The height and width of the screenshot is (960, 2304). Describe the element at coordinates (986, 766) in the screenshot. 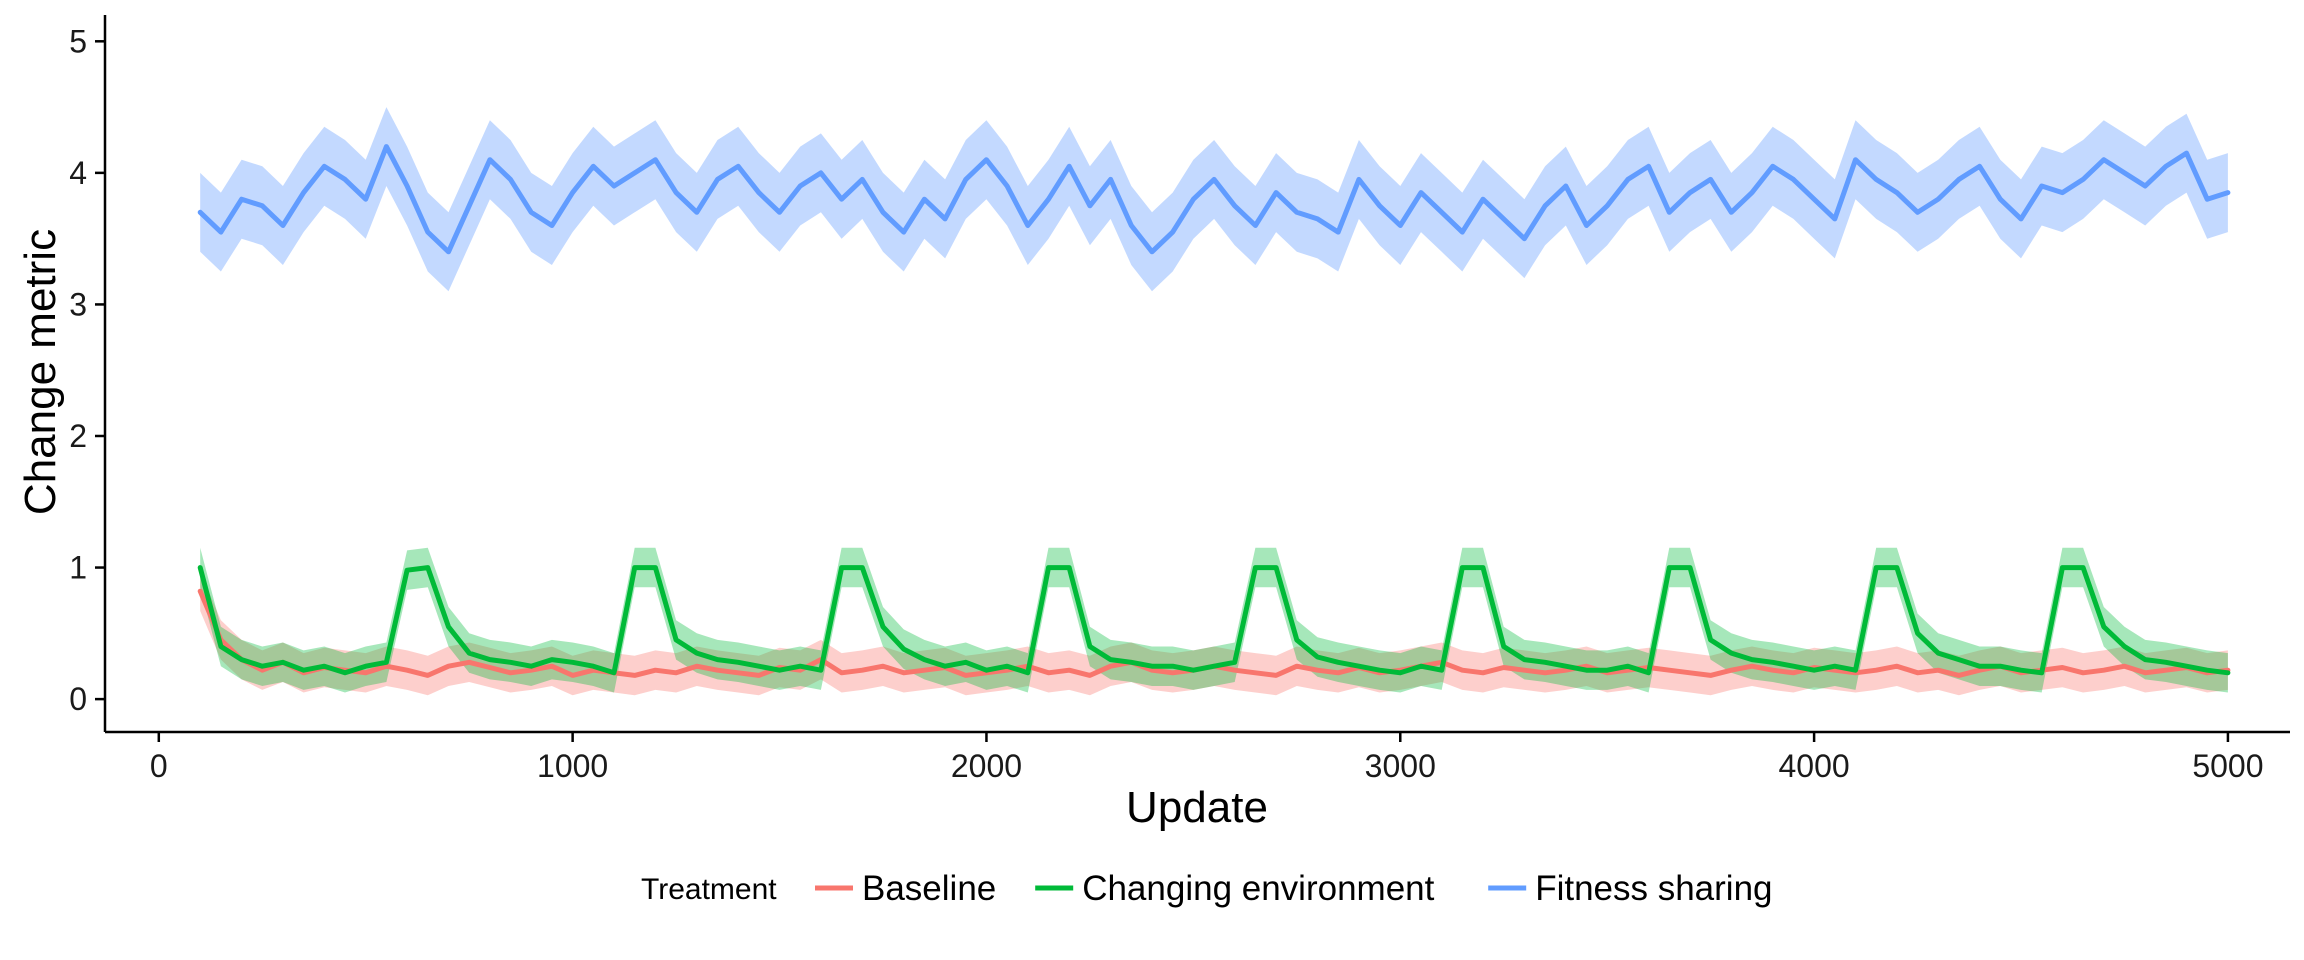

I see `x-tick-label: 2000` at that location.